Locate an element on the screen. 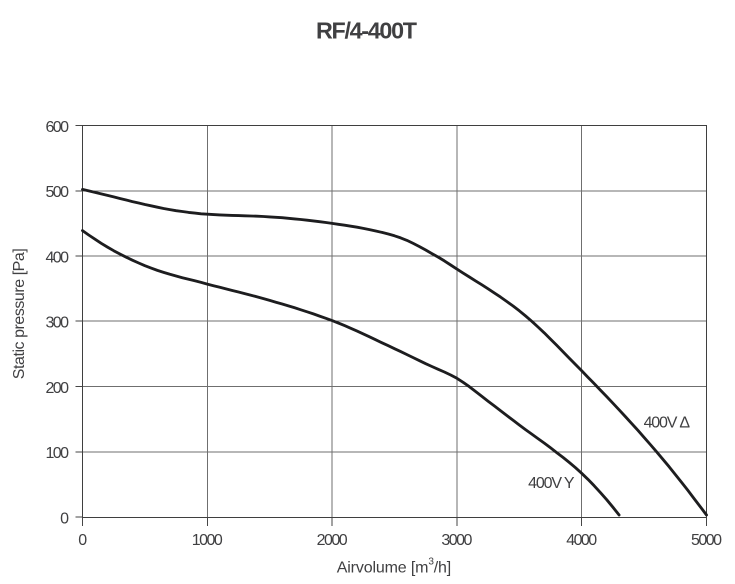  svg-text: Static pressure [Pa] is located at coordinates (19, 313).